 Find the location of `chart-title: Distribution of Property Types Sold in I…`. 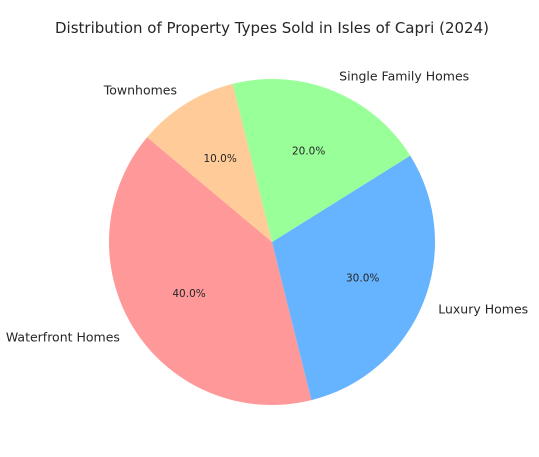

chart-title: Distribution of Property Types Sold in I… is located at coordinates (272, 28).